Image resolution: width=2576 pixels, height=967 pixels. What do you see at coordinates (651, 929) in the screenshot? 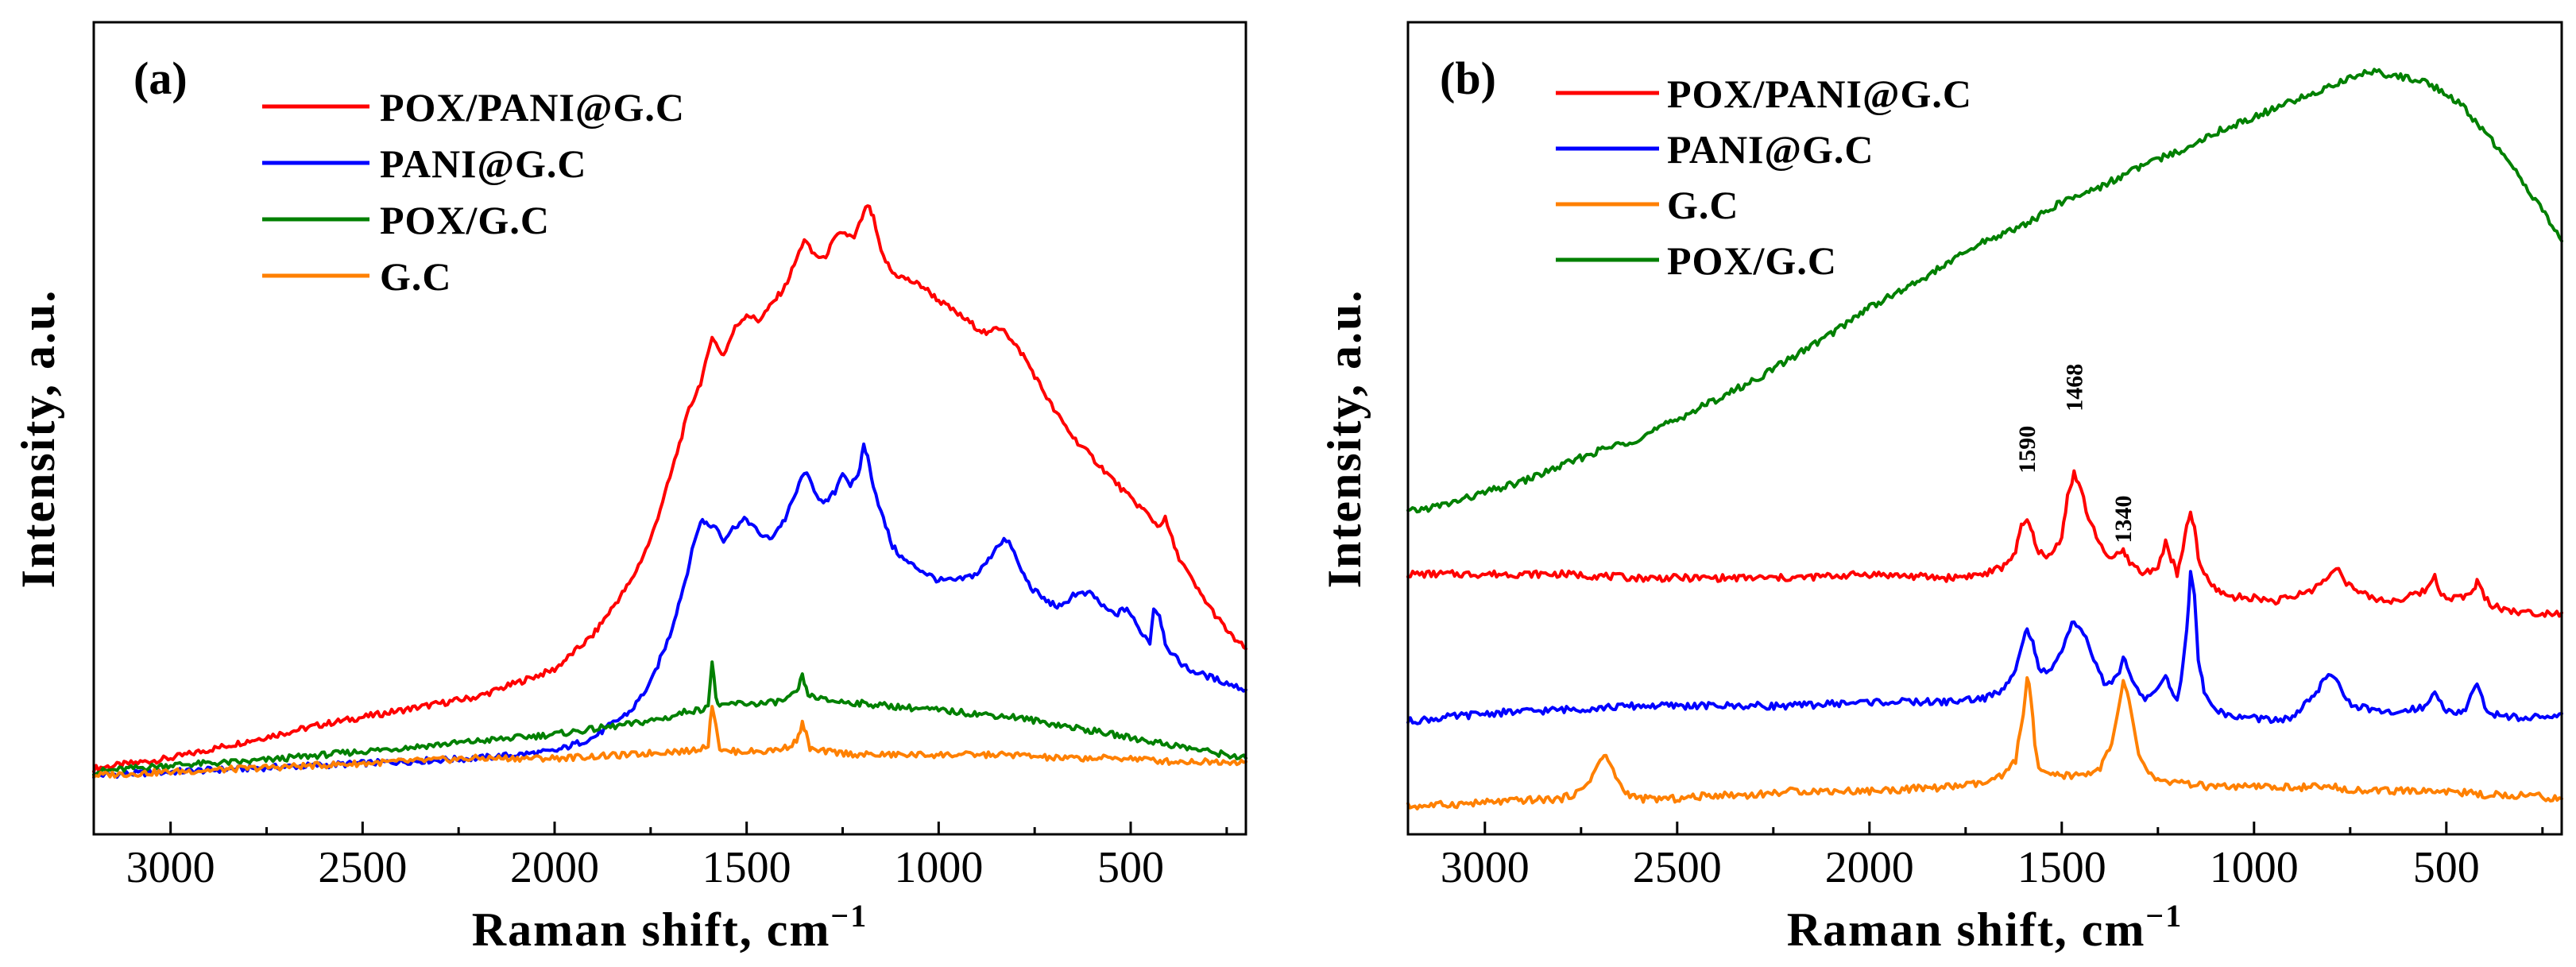
I see `panel-a-xlabel-main: Raman shift, cm` at bounding box center [651, 929].